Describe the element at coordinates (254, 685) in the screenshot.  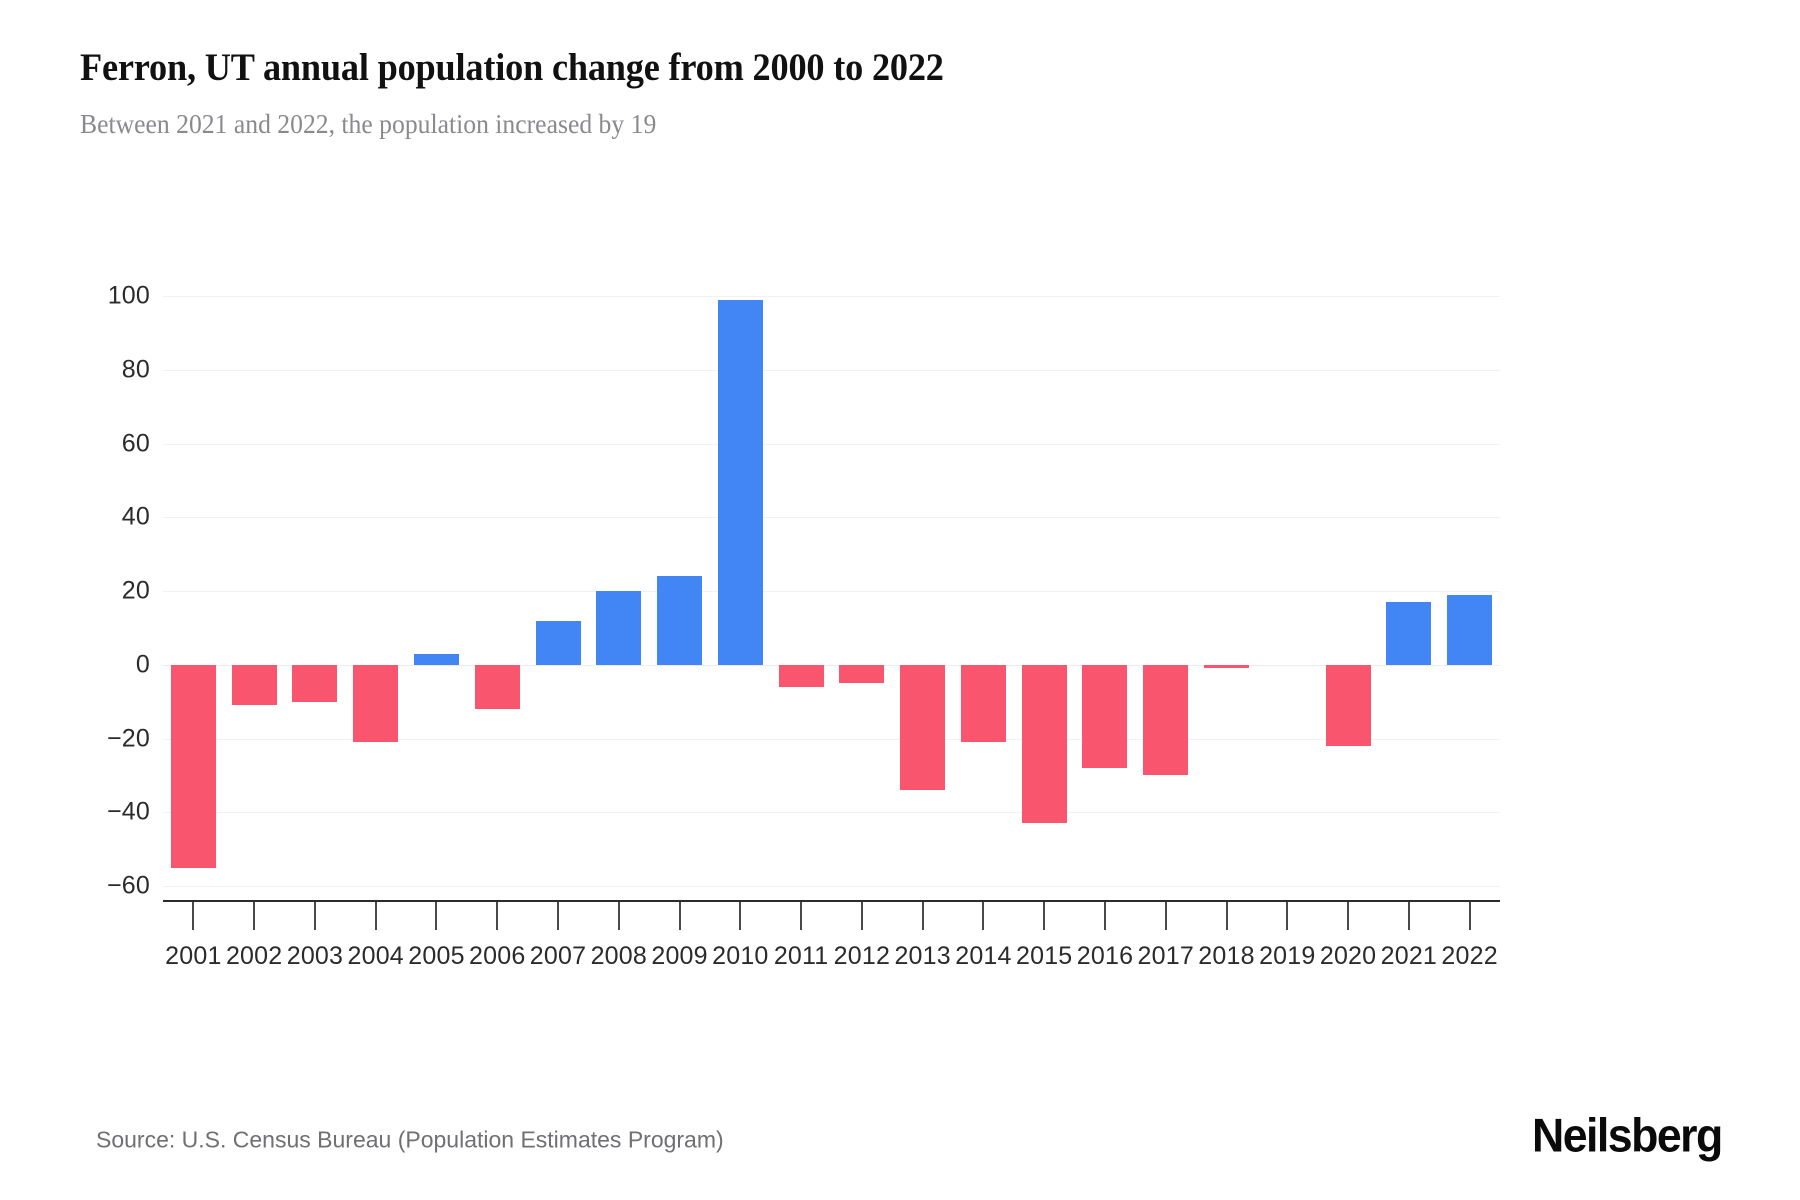
I see `bar-2002` at that location.